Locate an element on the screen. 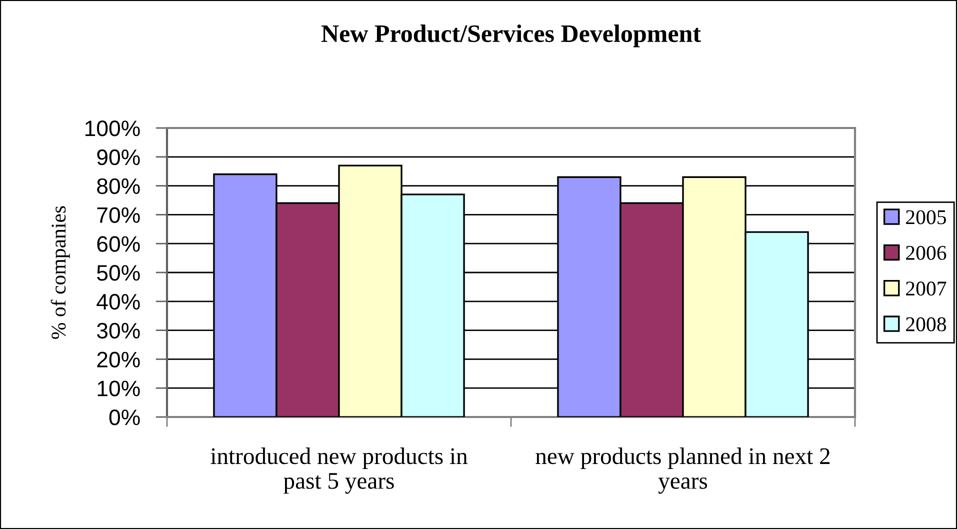 The height and width of the screenshot is (529, 957). y-tick-label: 0% is located at coordinates (124, 418).